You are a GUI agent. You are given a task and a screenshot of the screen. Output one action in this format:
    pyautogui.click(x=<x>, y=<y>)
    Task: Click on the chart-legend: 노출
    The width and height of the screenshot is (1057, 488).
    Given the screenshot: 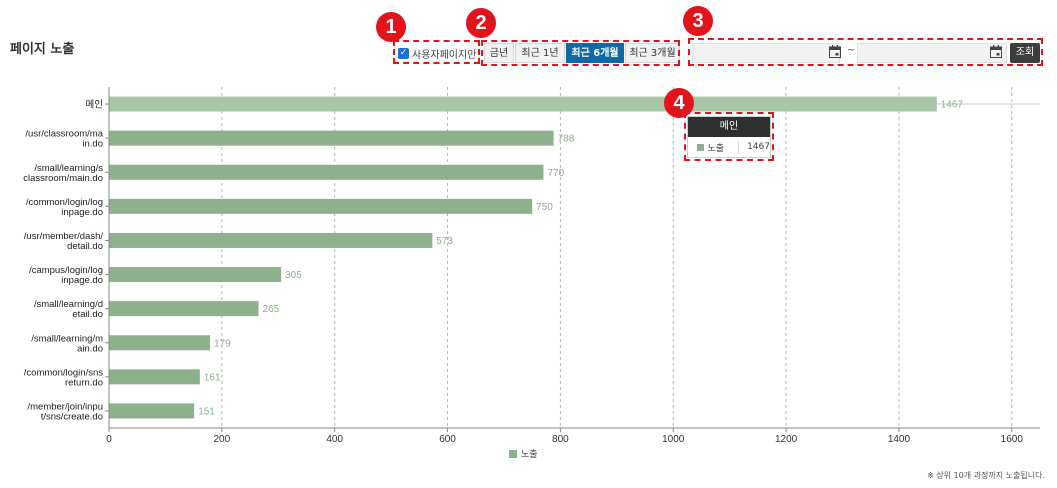 What is the action you would take?
    pyautogui.click(x=523, y=453)
    